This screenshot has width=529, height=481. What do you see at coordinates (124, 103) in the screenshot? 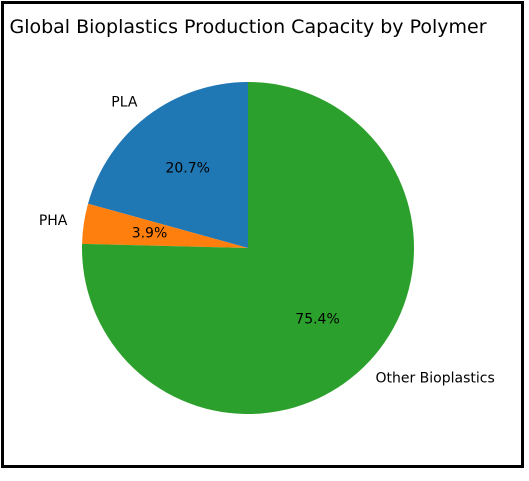
I see `slice-label-pla: PLA` at bounding box center [124, 103].